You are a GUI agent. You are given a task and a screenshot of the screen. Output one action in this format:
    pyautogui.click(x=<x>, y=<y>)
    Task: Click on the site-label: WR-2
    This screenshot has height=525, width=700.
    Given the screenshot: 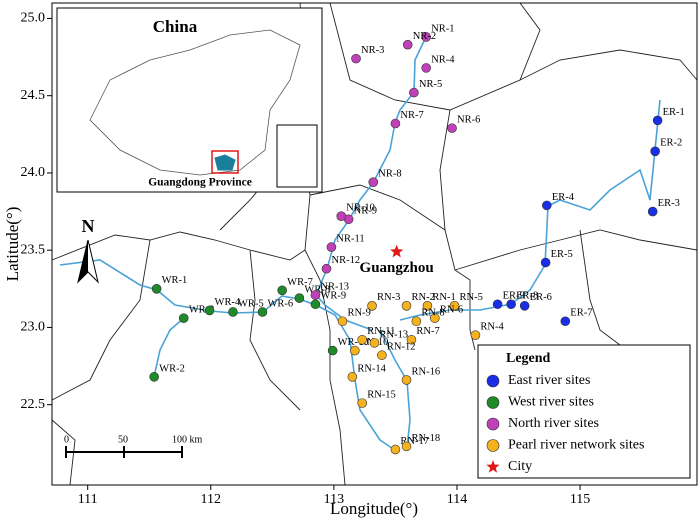 What is the action you would take?
    pyautogui.click(x=172, y=368)
    